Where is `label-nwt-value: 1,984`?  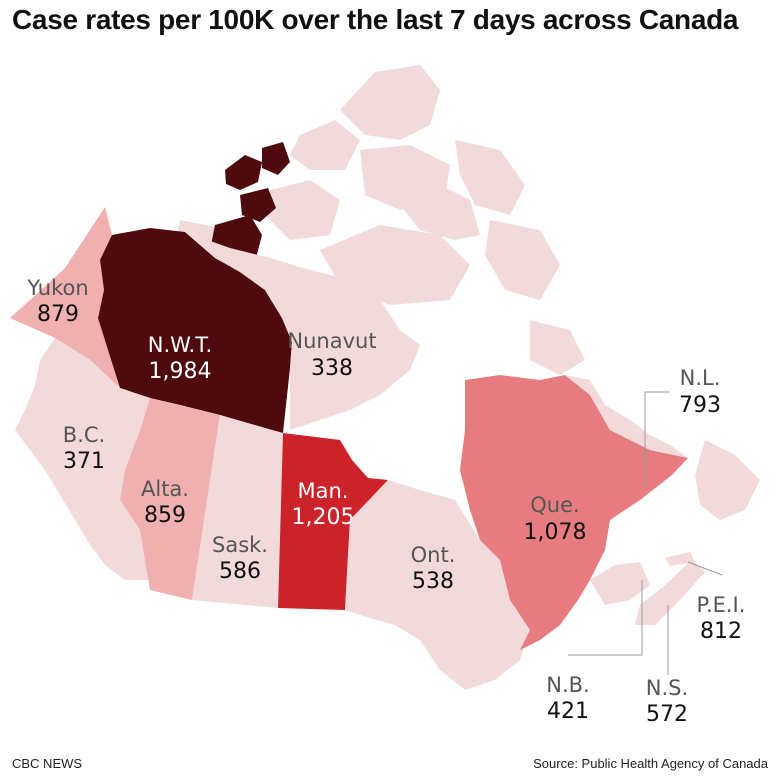 label-nwt-value: 1,984 is located at coordinates (180, 371).